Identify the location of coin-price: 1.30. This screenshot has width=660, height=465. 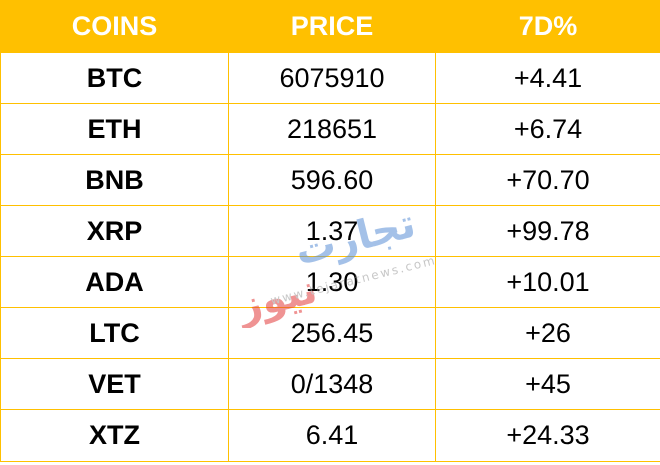
(332, 282).